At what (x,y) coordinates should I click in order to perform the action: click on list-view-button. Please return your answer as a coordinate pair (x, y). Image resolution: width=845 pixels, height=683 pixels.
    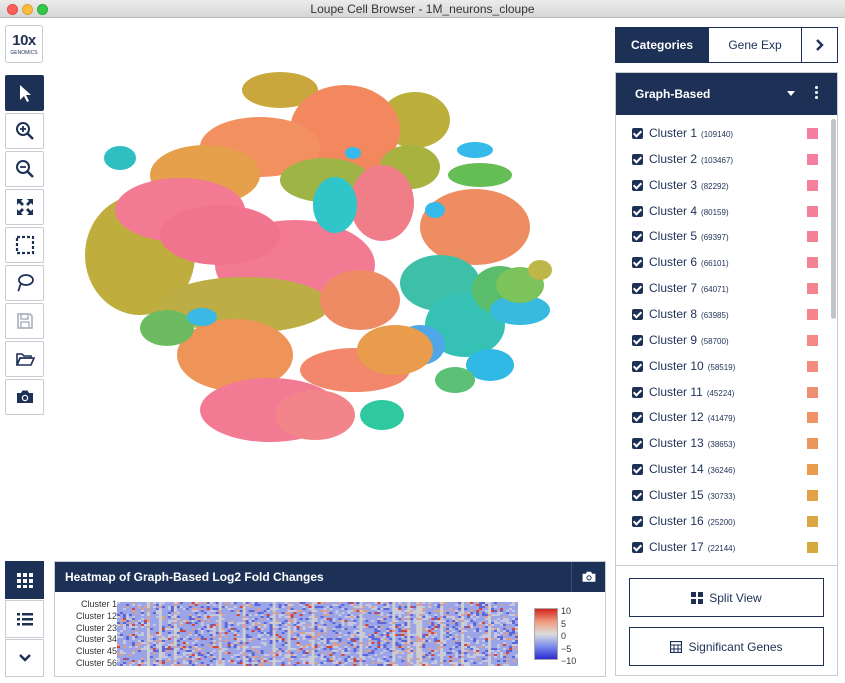
    Looking at the image, I should click on (24, 619).